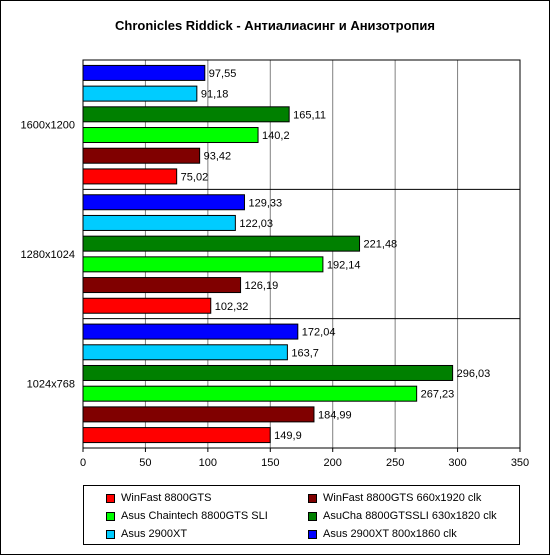 The width and height of the screenshot is (550, 555). What do you see at coordinates (309, 115) in the screenshot?
I see `data-label: 165,11` at bounding box center [309, 115].